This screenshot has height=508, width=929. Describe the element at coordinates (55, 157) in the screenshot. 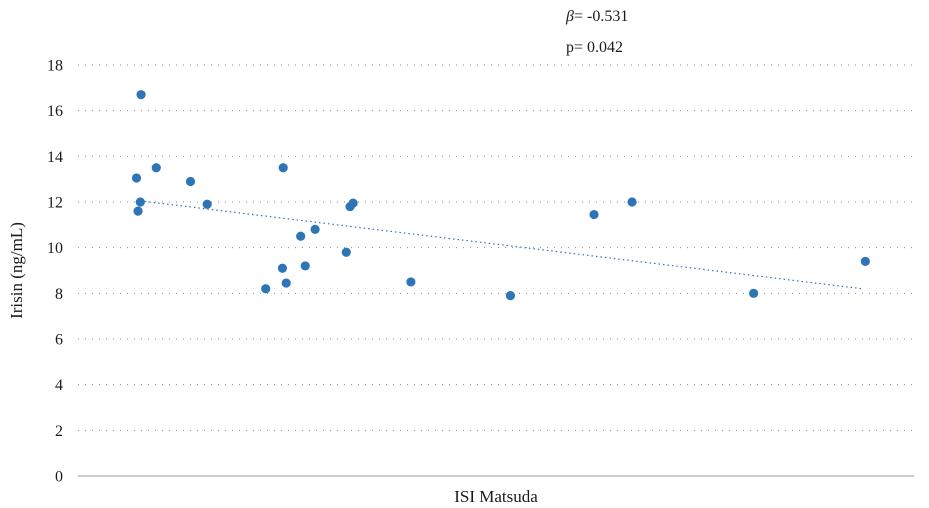

I see `y-tick-label: 14` at that location.